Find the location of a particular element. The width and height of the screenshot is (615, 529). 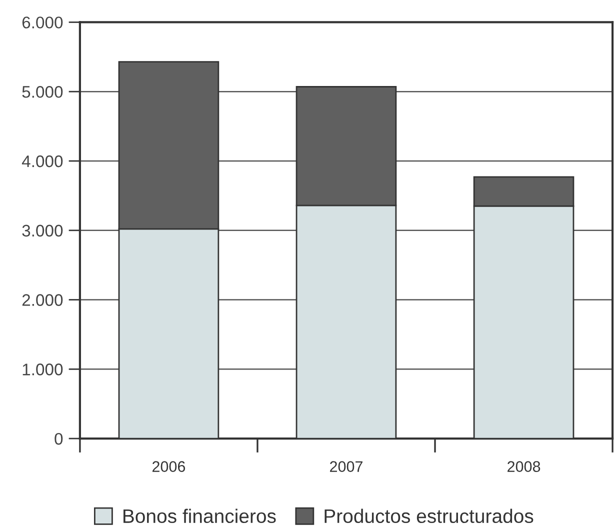

y-tick-label: 2.000 is located at coordinates (42, 300).